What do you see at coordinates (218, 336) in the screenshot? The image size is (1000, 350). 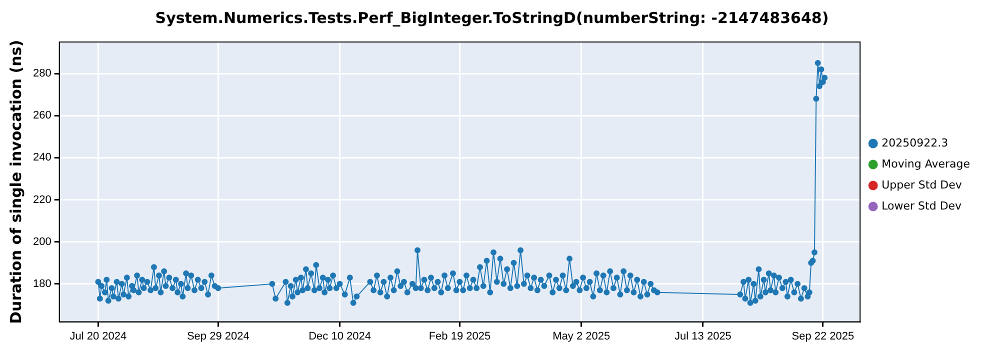 I see `x-tick-label: Sep 29 2024` at bounding box center [218, 336].